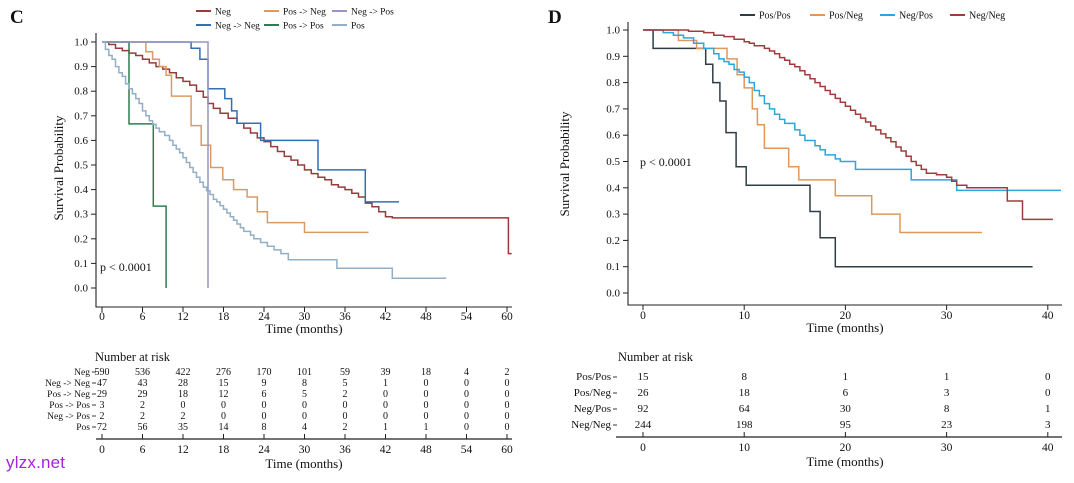 Image resolution: width=1074 pixels, height=483 pixels. Describe the element at coordinates (846, 16) in the screenshot. I see `legend-item-label: Pos/Neg` at that location.